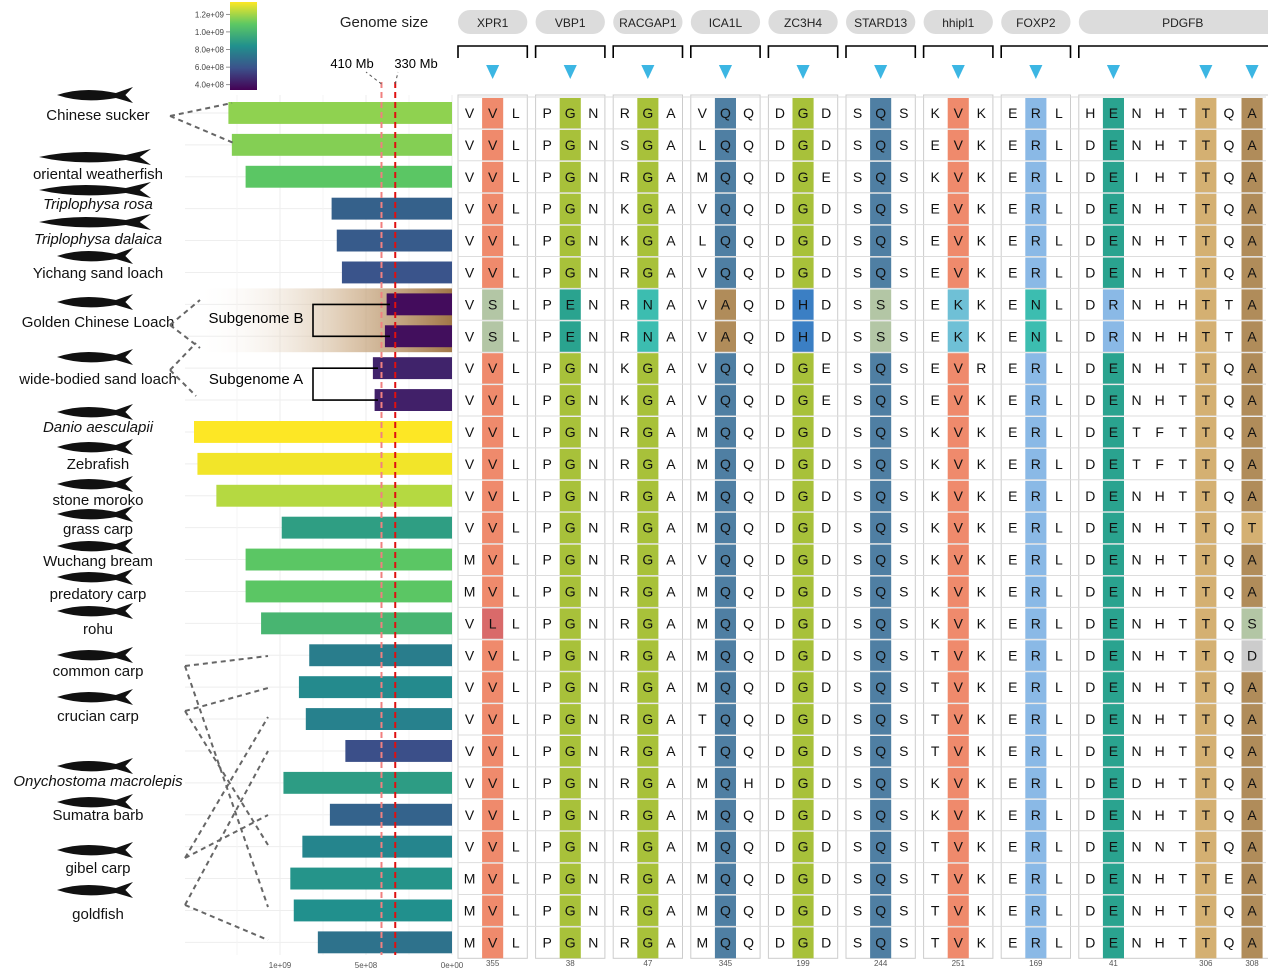 This screenshot has width=1268, height=974. I want to click on site-position-label: 244, so click(881, 963).